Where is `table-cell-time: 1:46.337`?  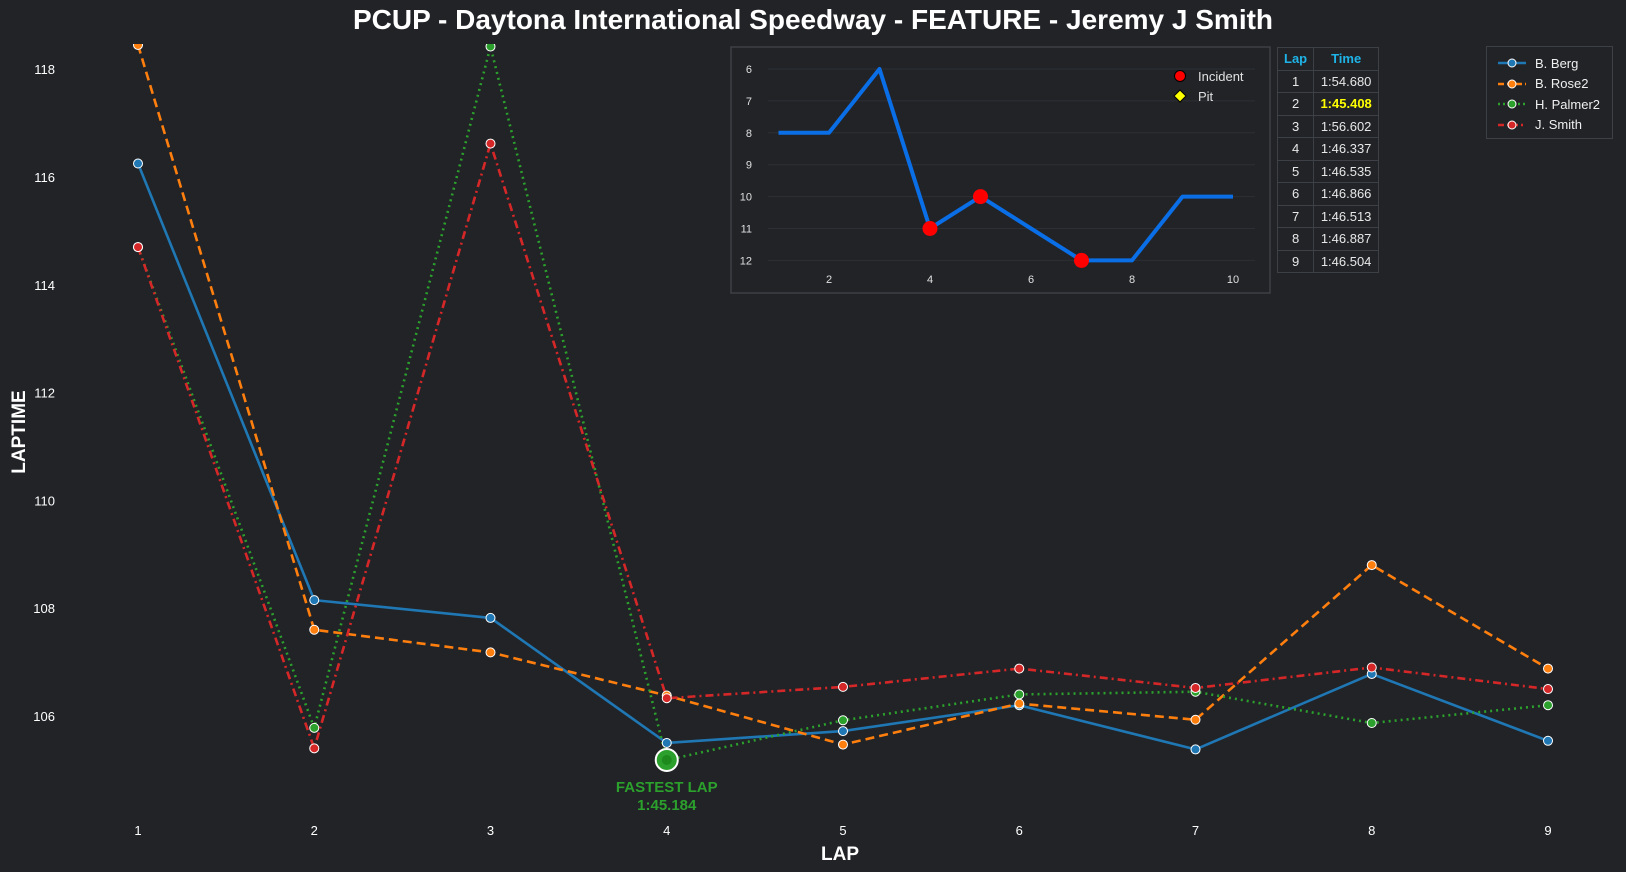 table-cell-time: 1:46.337 is located at coordinates (1346, 149).